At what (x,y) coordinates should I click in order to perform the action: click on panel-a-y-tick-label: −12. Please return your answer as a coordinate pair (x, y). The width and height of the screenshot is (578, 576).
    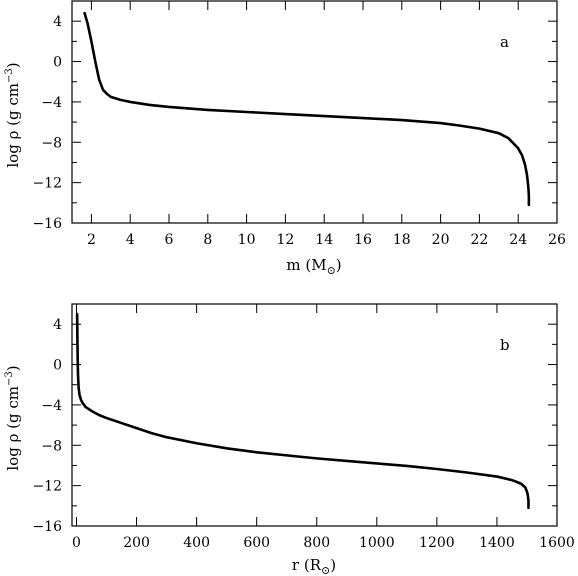
    Looking at the image, I should click on (47, 184).